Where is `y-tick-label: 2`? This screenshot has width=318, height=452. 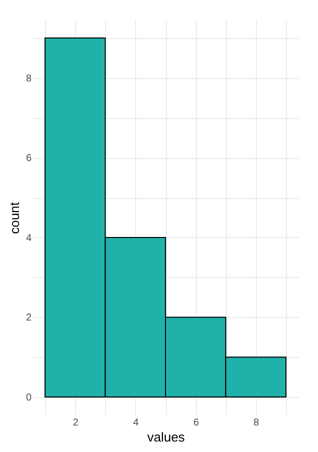
y-tick-label: 2 is located at coordinates (29, 318).